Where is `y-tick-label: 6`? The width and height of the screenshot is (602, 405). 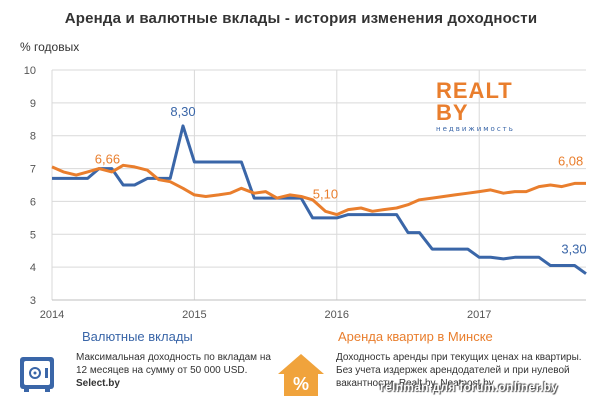 y-tick-label: 6 is located at coordinates (33, 202).